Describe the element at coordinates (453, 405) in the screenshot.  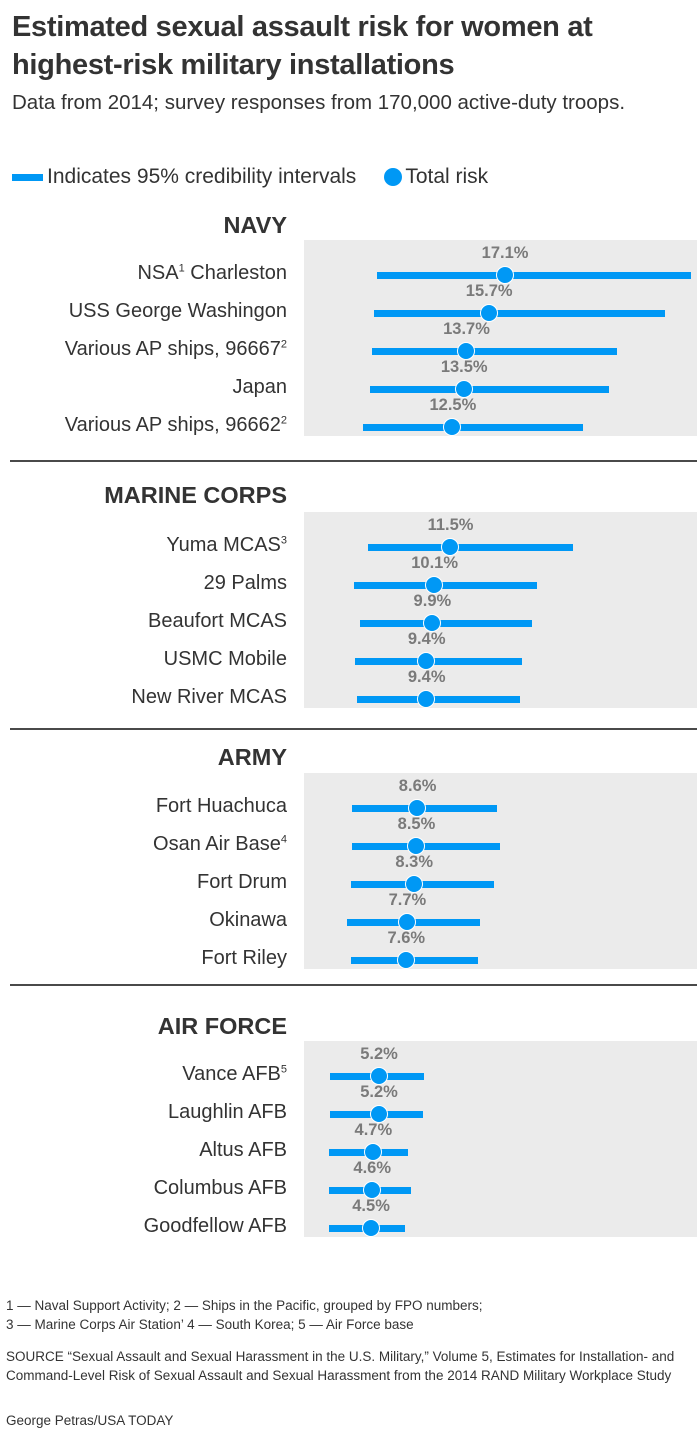
I see `value-label: 12.5%` at that location.